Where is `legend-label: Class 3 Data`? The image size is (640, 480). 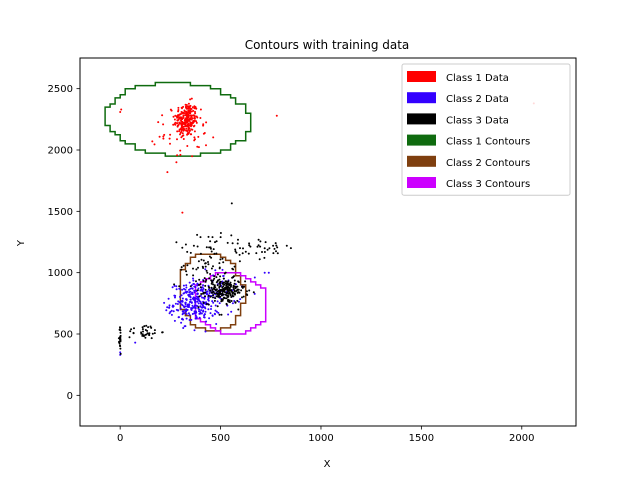 legend-label: Class 3 Data is located at coordinates (477, 120).